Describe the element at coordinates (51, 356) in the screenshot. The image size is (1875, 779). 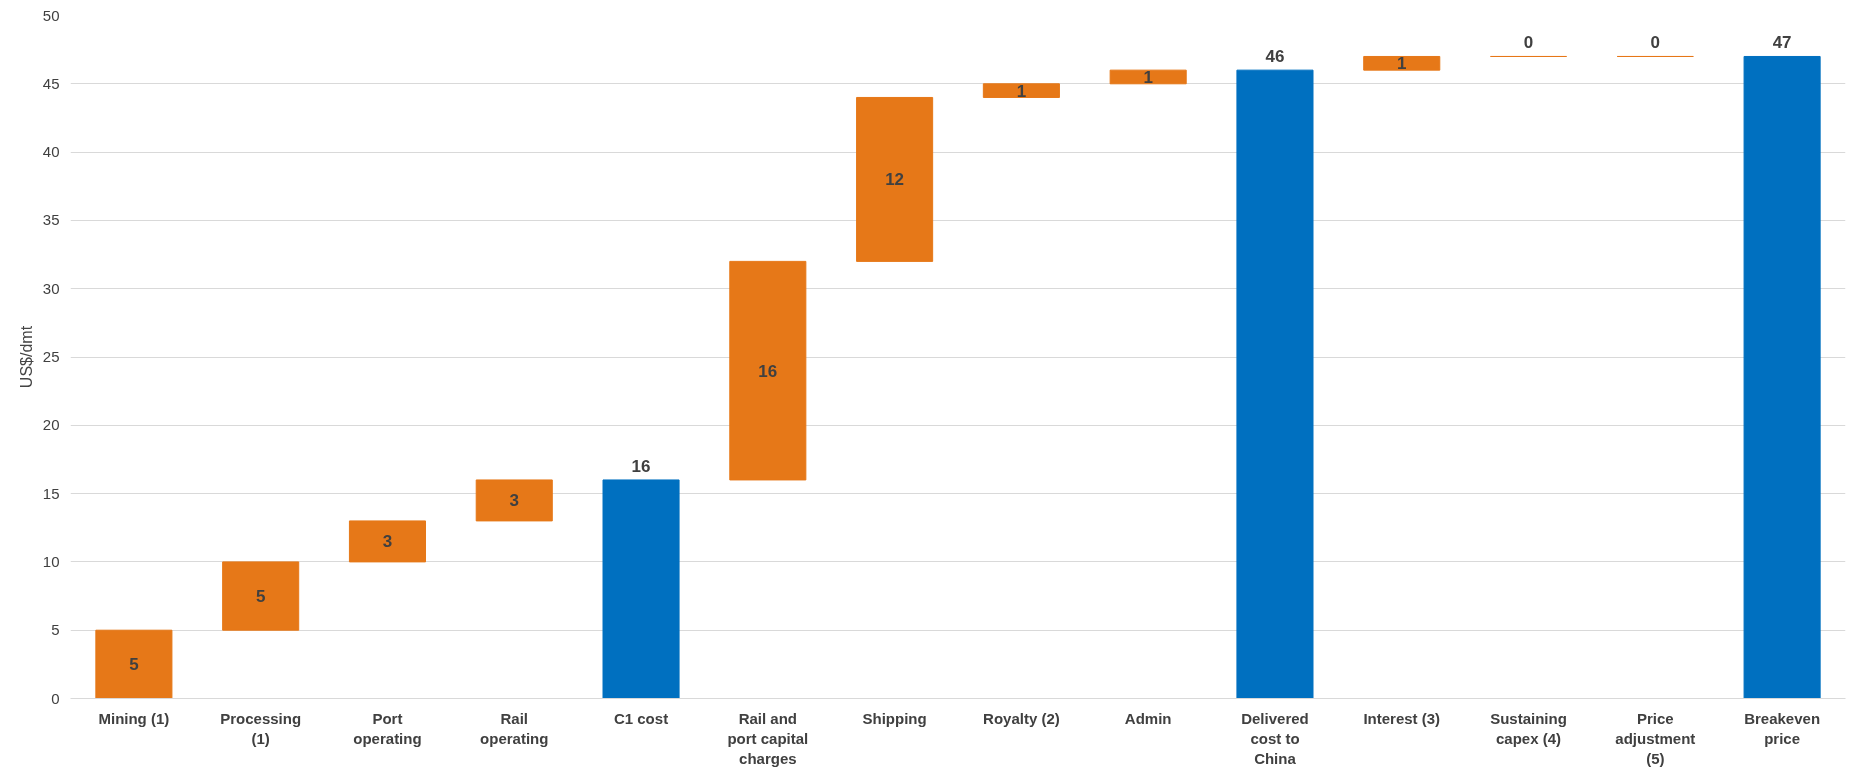
I see `y-tick-label: 25` at that location.